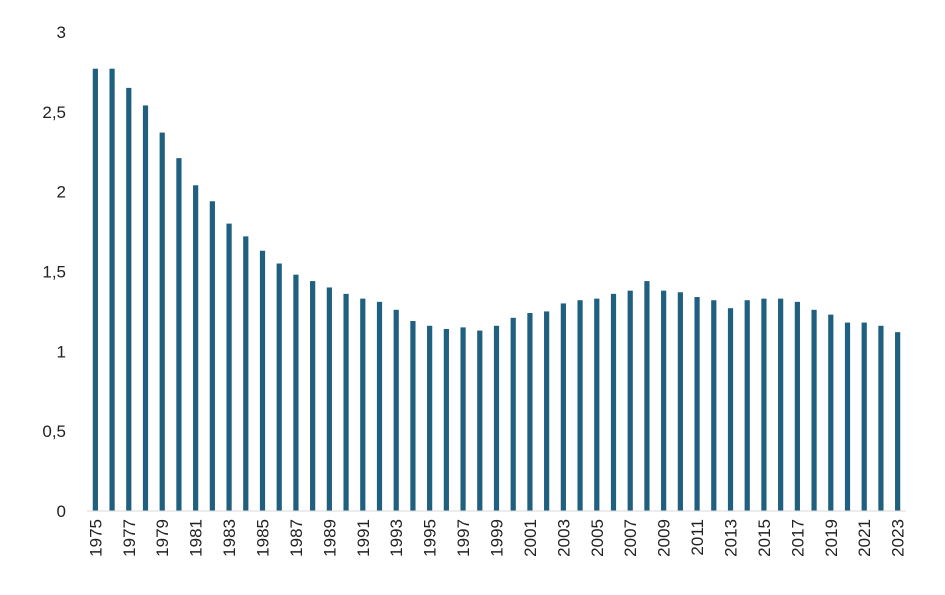 The image size is (945, 595). I want to click on x-tick-label: 2005, so click(597, 538).